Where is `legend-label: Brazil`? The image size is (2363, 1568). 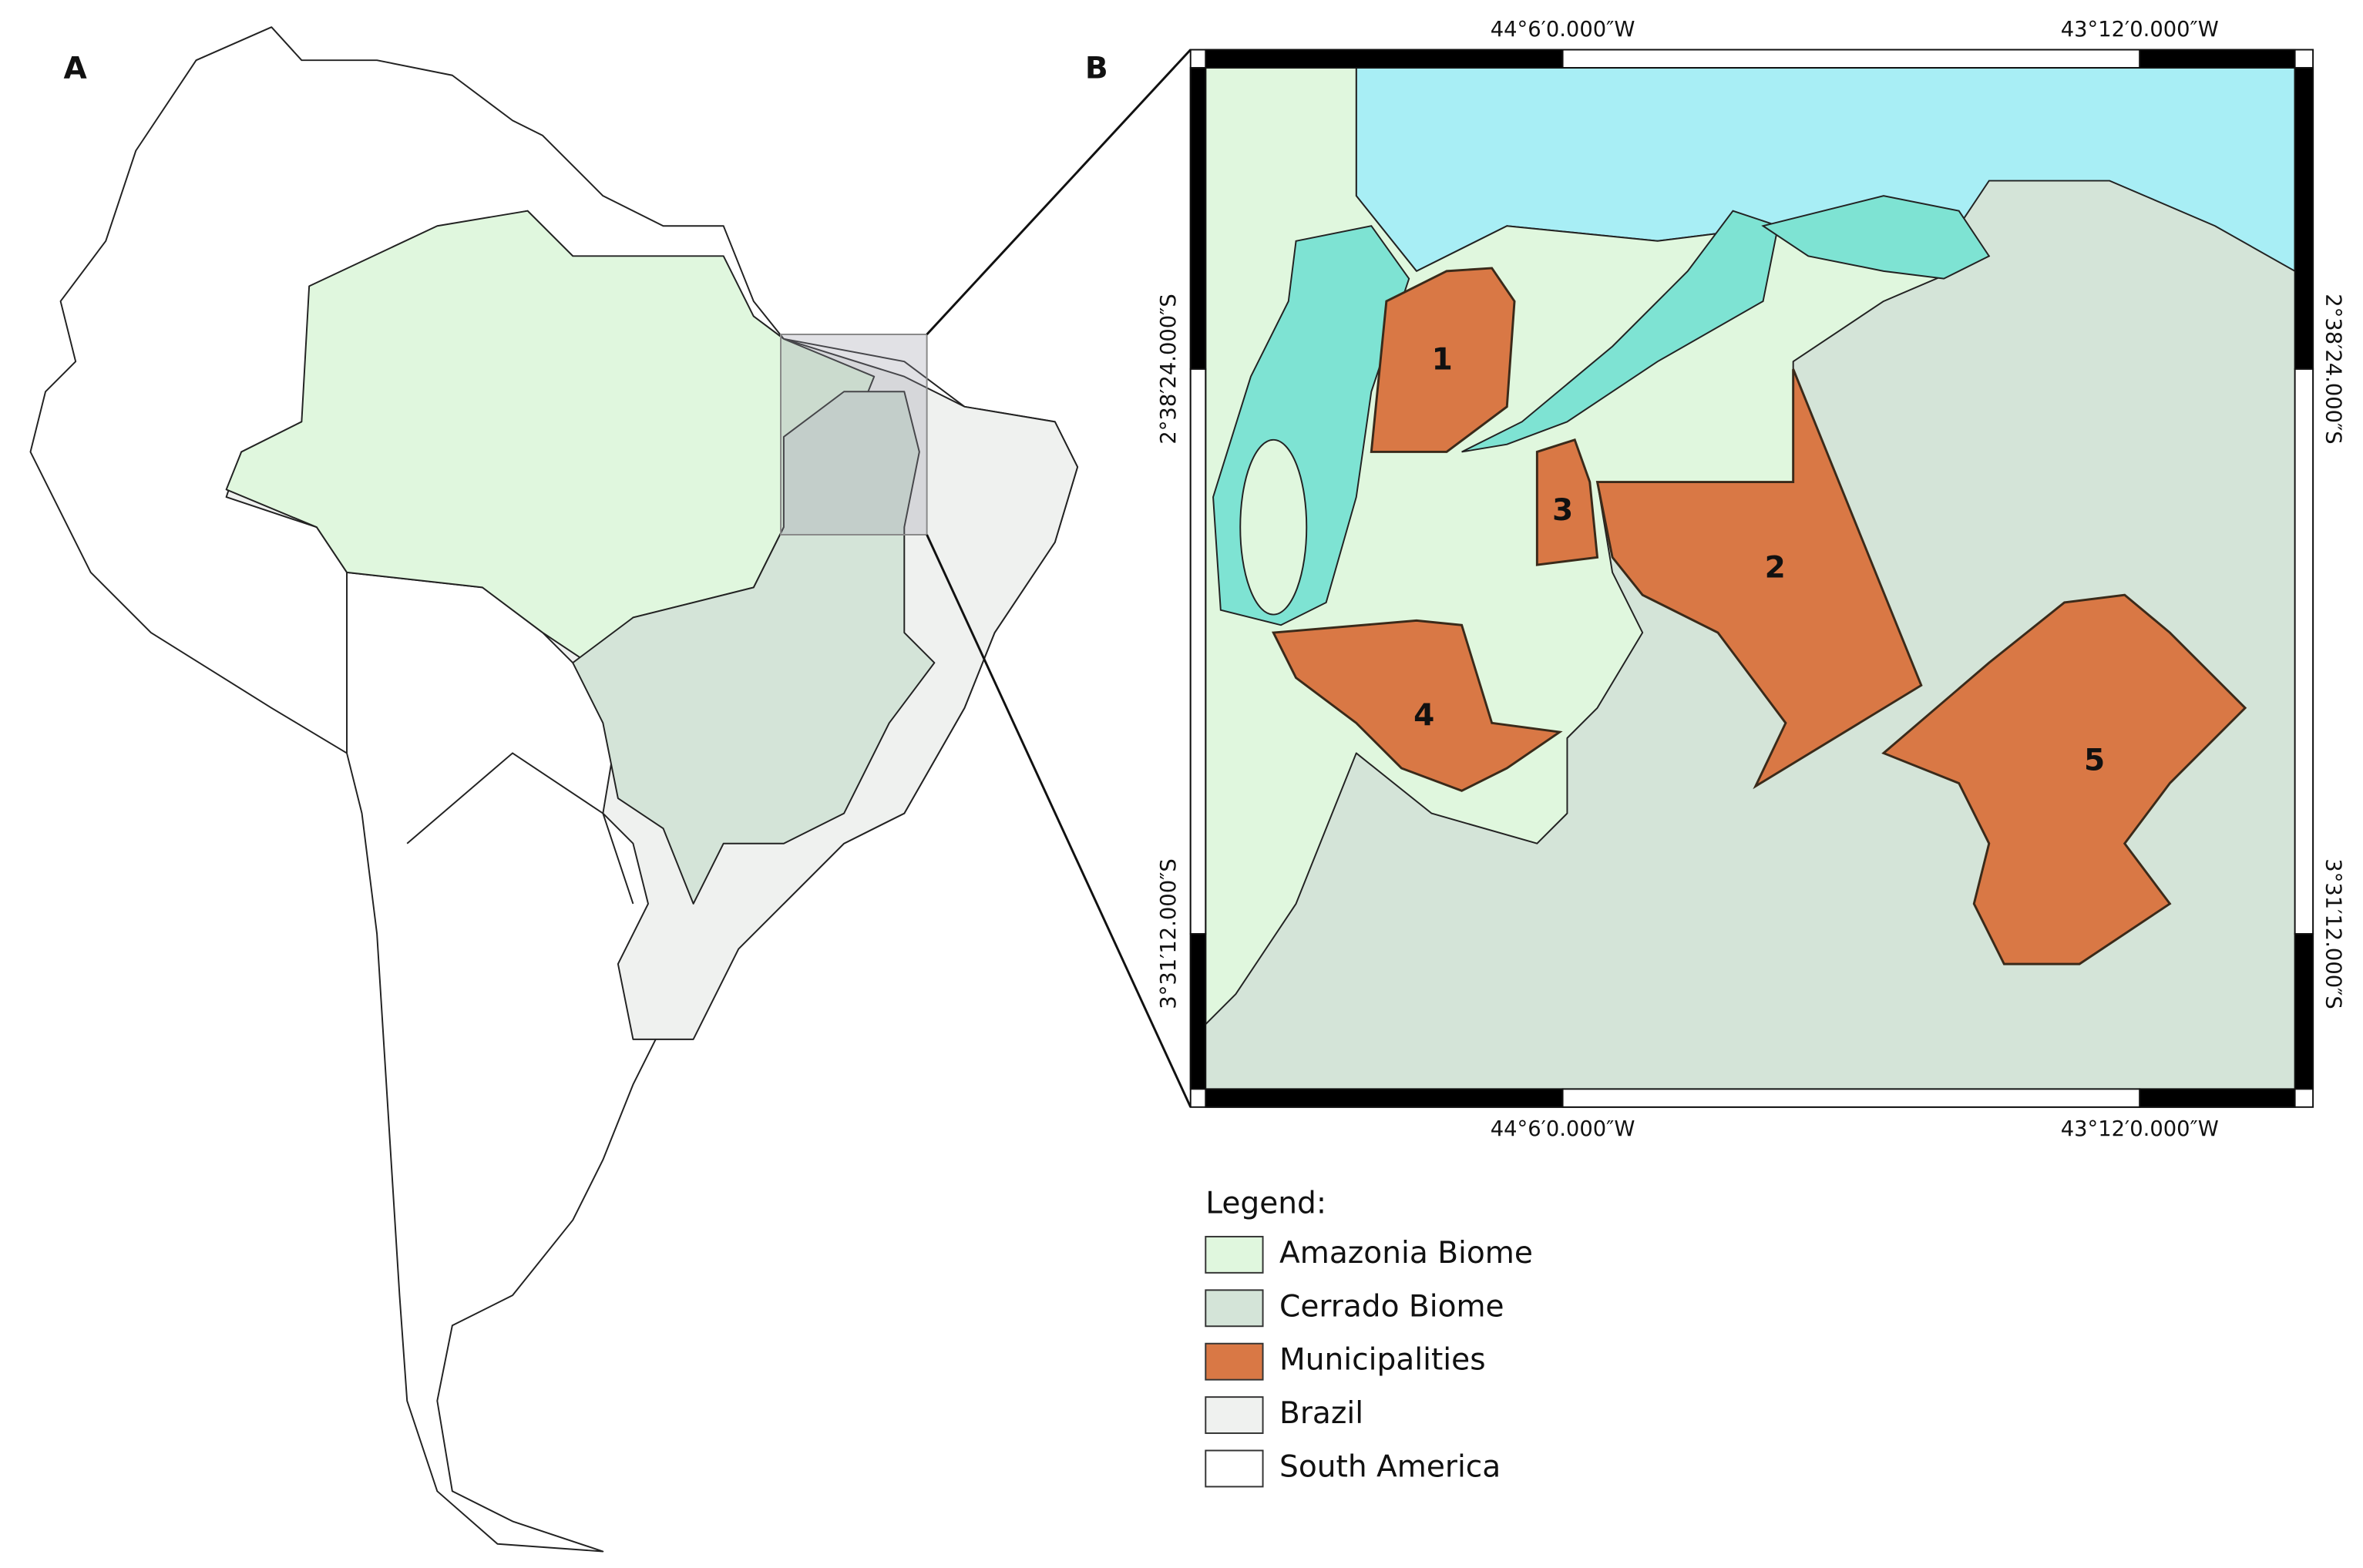 legend-label: Brazil is located at coordinates (1321, 1413).